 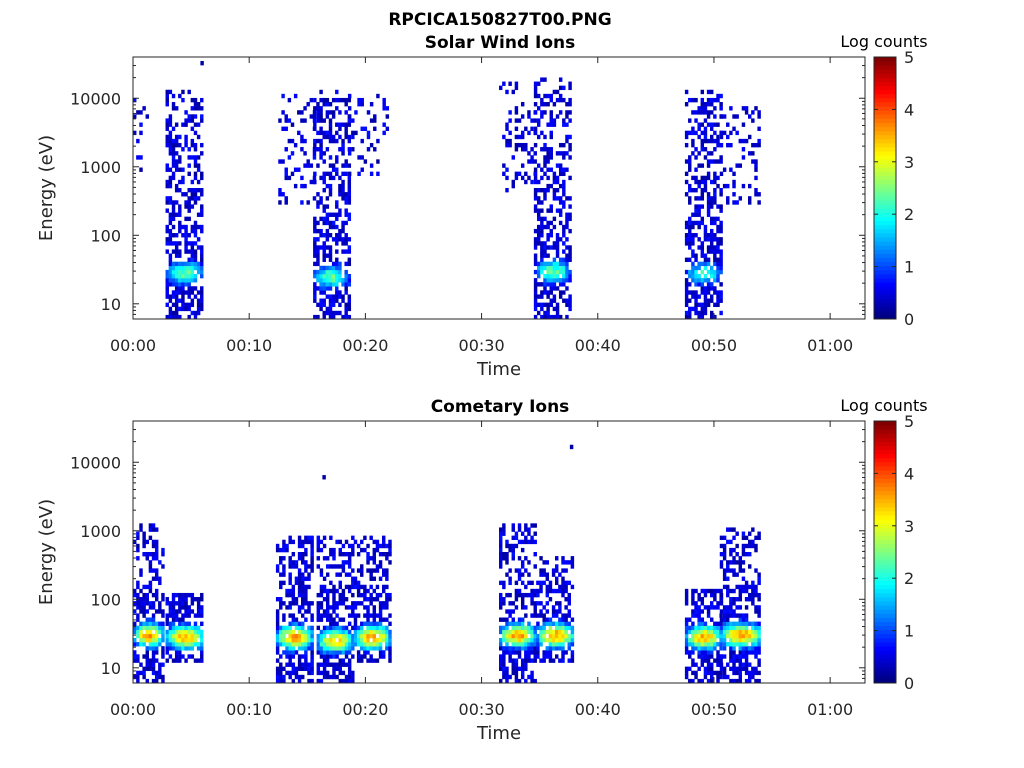 I want to click on colorbar-tick-label: 4, so click(x=909, y=109).